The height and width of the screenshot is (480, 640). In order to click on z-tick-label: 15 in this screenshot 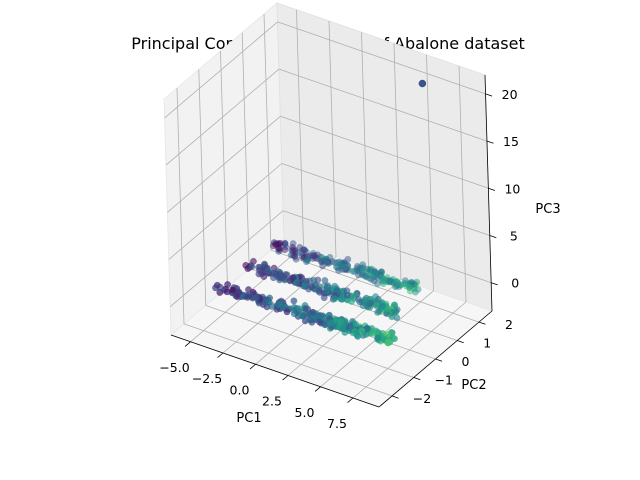, I will do `click(511, 141)`.